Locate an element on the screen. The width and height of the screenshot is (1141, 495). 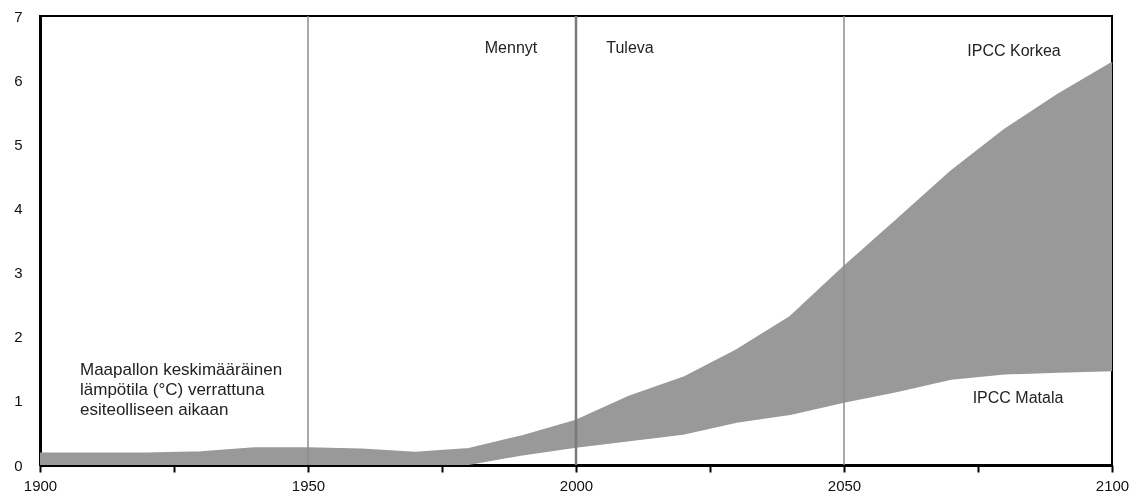
x-tick-label: 2100 is located at coordinates (1112, 485).